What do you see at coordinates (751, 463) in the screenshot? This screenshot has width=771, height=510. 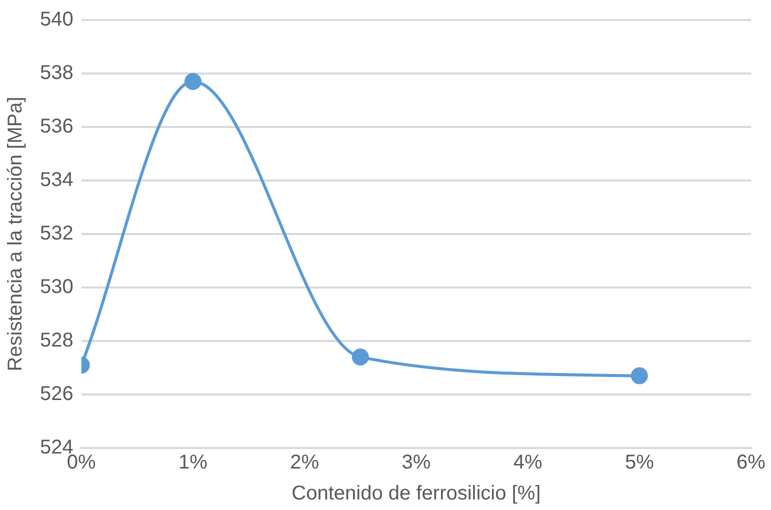 I see `x-tick-label: 6%` at bounding box center [751, 463].